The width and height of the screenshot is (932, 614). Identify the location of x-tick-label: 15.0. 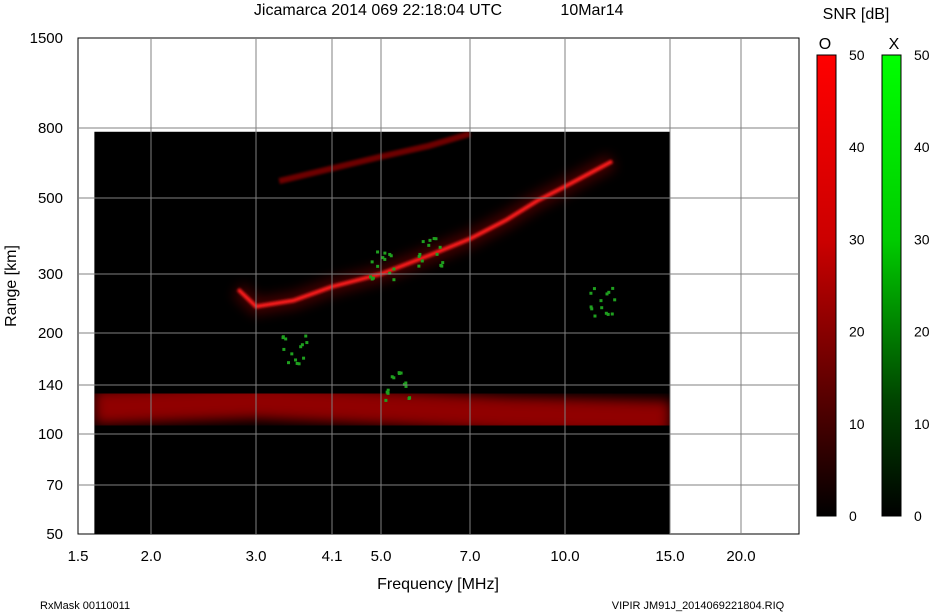
(669, 556).